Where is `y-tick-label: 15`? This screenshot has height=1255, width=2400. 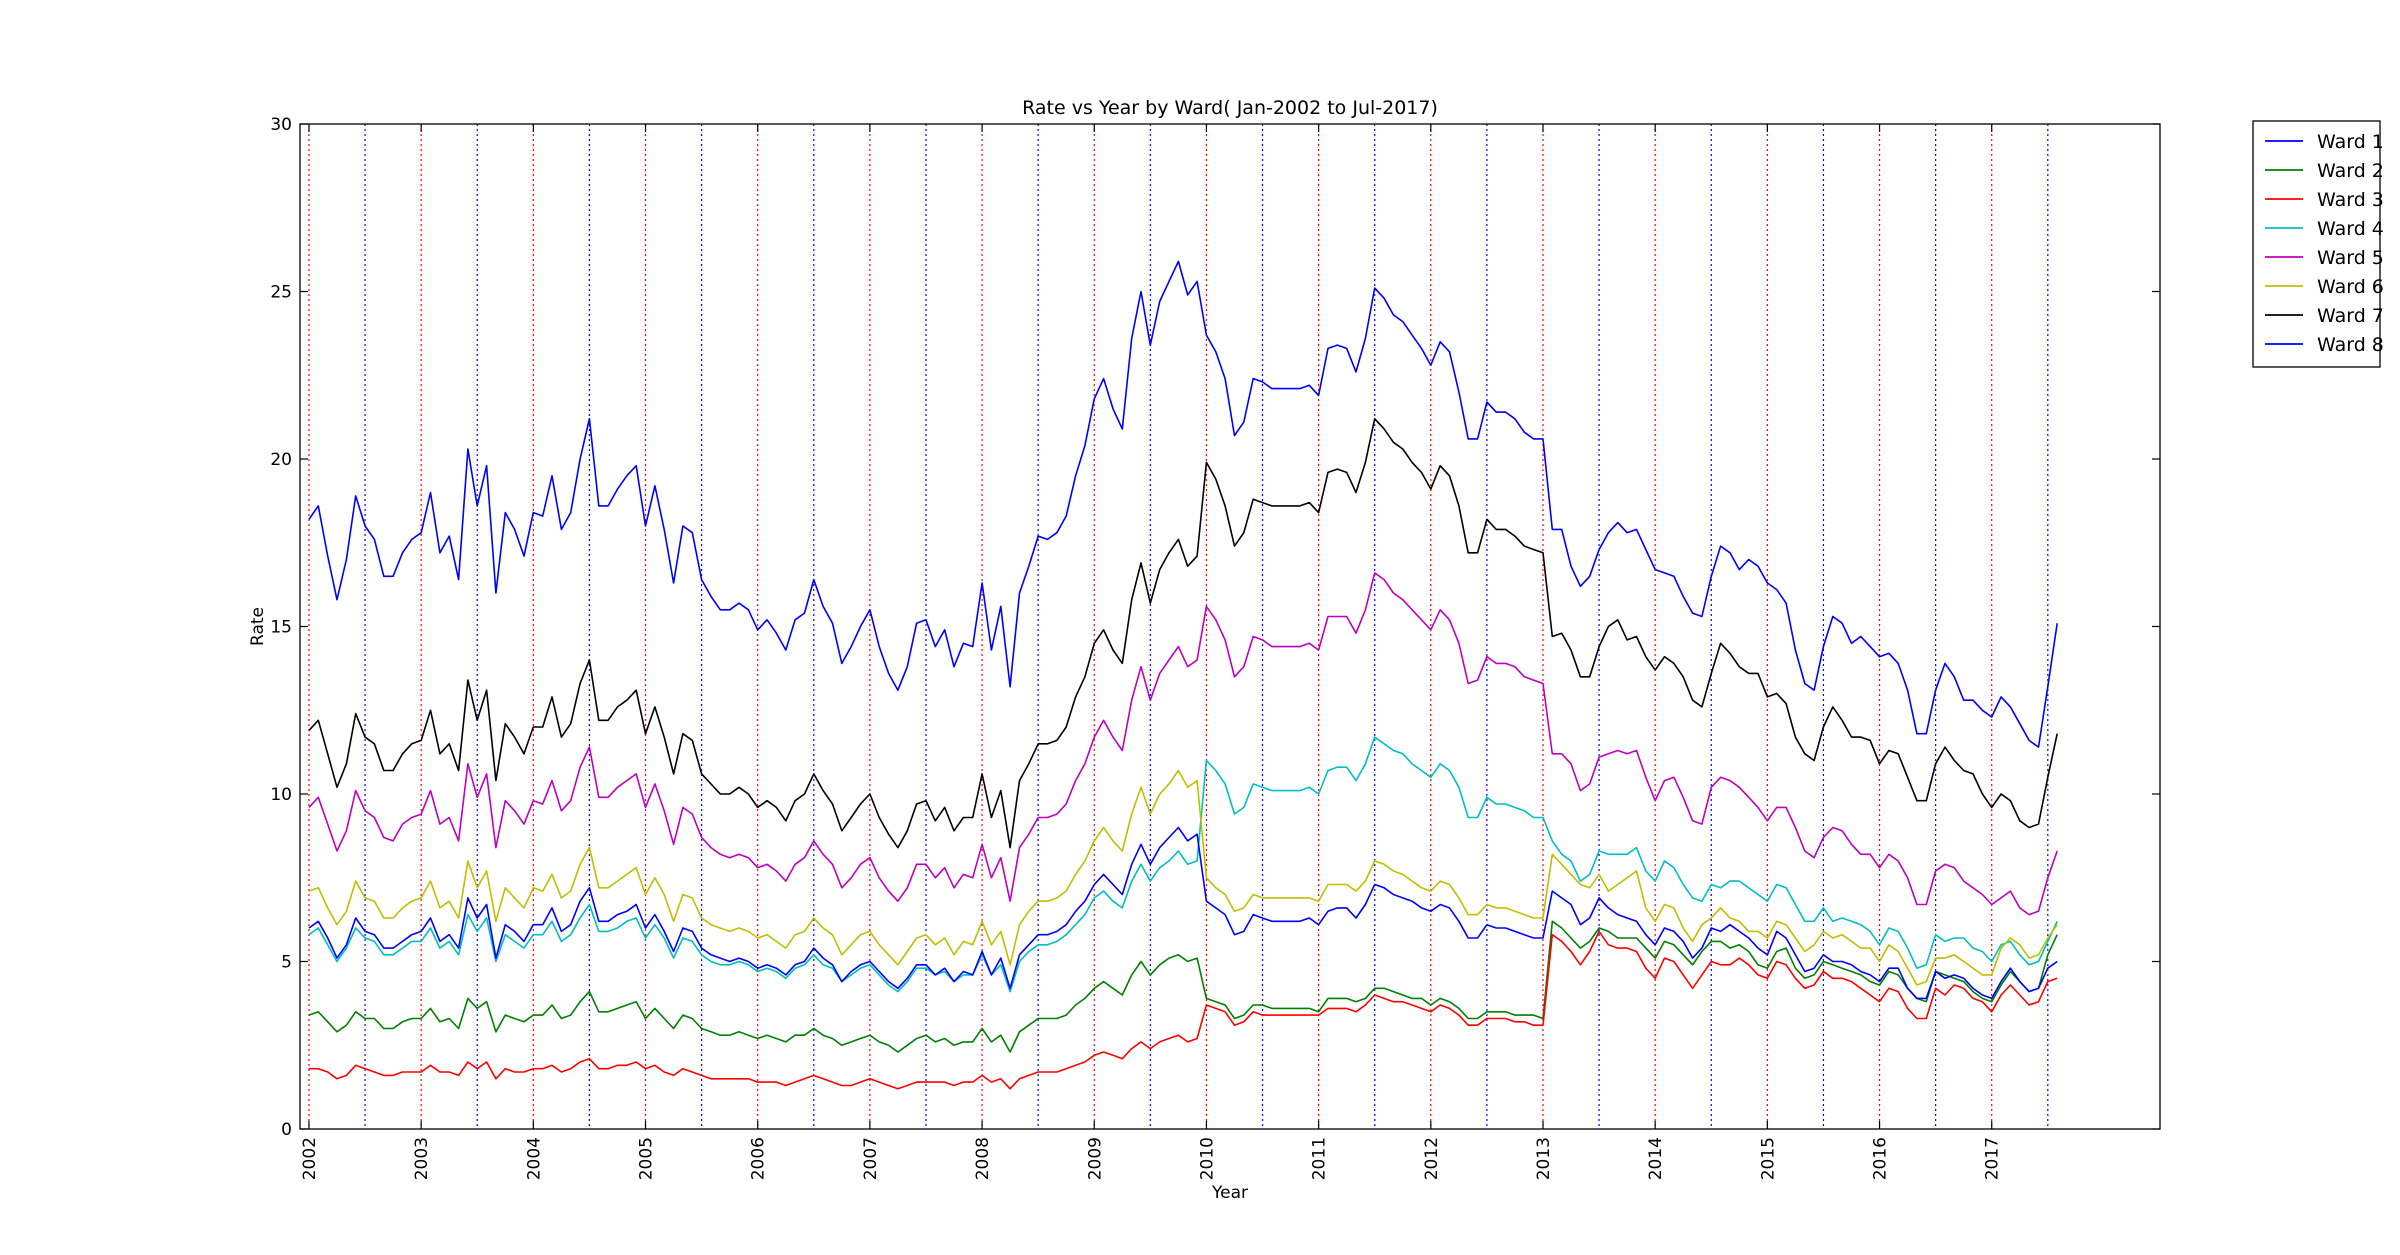 y-tick-label: 15 is located at coordinates (281, 628).